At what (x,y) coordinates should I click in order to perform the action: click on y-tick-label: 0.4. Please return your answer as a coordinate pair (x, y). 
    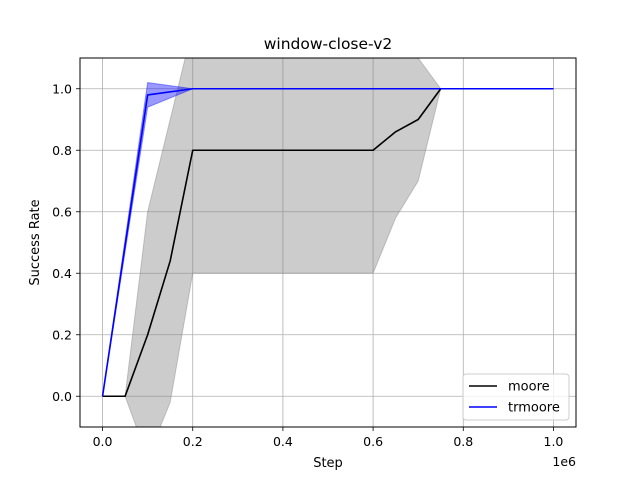
    Looking at the image, I should click on (62, 273).